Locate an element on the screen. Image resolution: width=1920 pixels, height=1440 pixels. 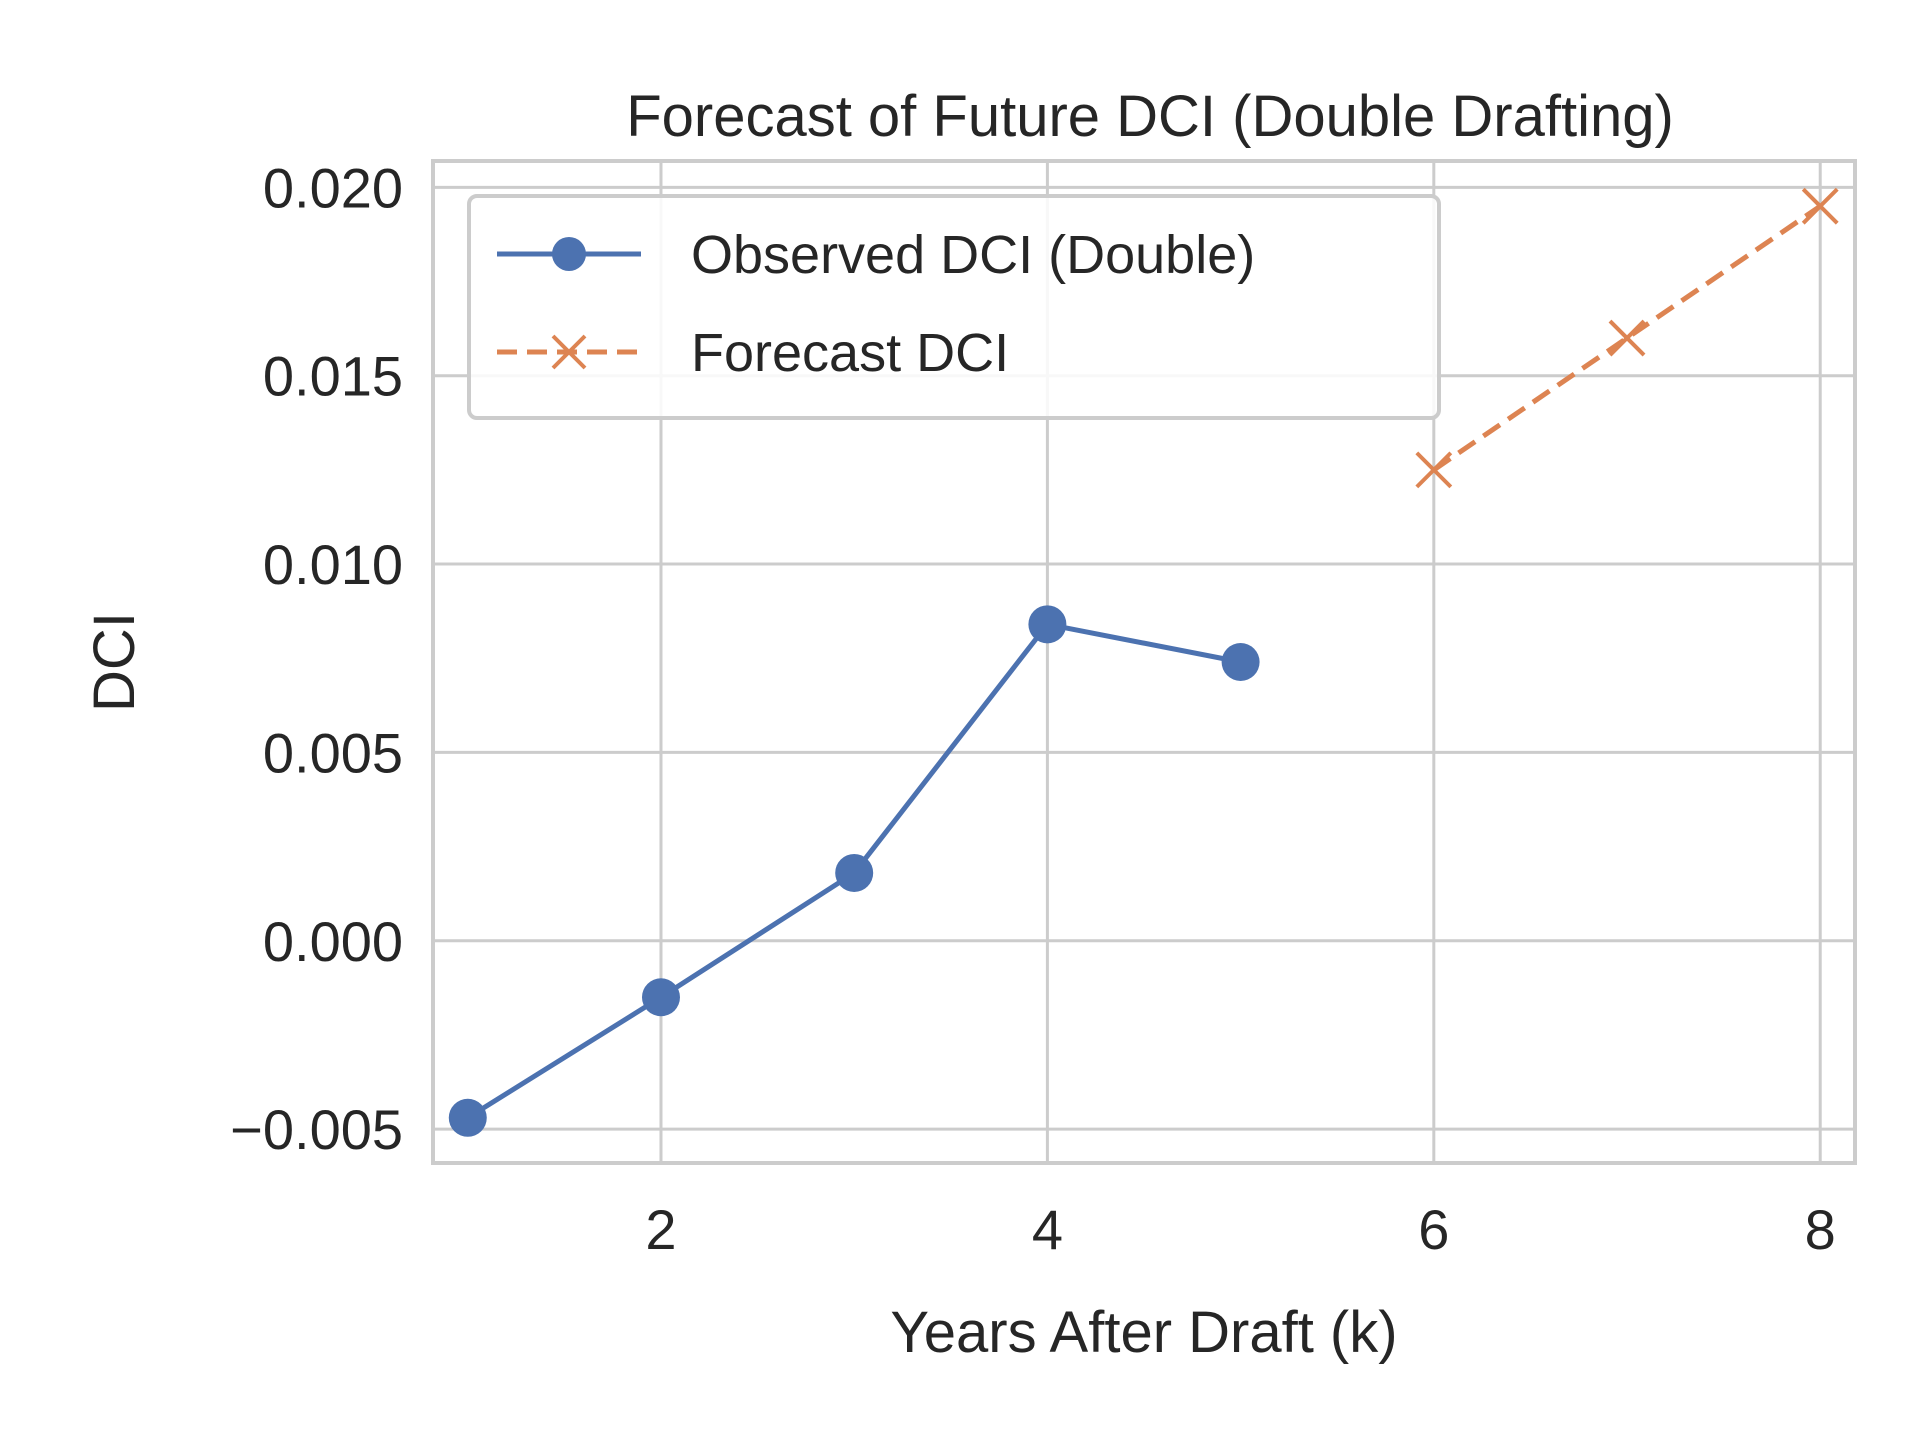
y-tick-label: 0.020 is located at coordinates (333, 187).